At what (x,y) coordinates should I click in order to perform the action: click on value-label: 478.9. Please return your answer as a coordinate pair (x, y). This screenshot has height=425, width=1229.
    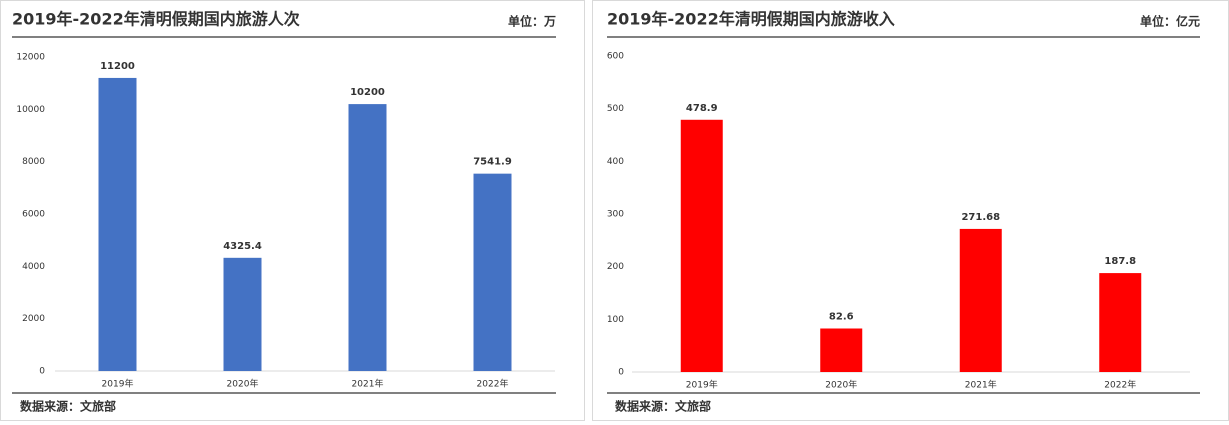
    Looking at the image, I should click on (702, 108).